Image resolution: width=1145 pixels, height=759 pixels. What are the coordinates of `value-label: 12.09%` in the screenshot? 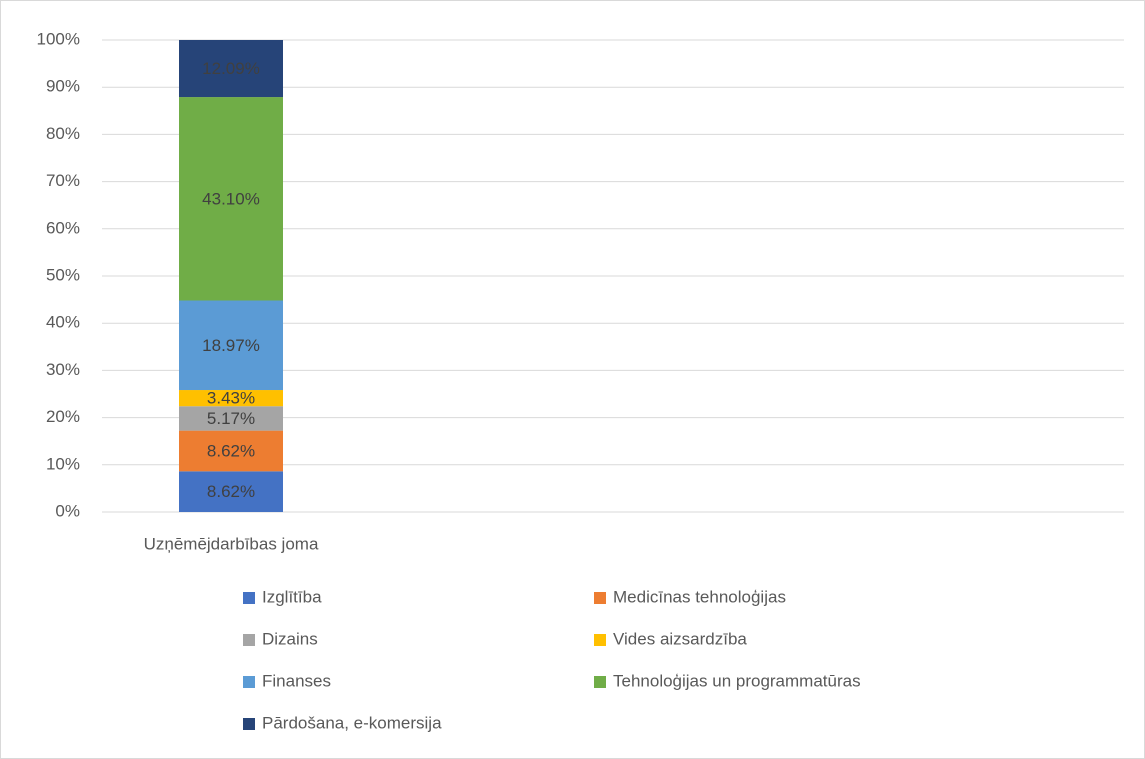 It's located at (231, 68).